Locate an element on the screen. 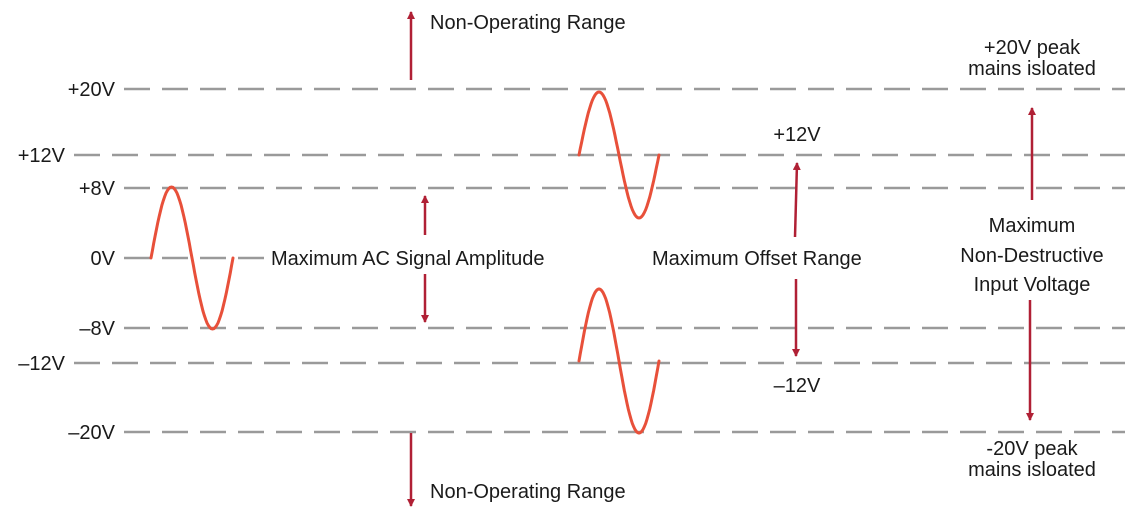 The height and width of the screenshot is (510, 1132). level-labels: +20V +12V +8V 0V –8V –12V –20V is located at coordinates (67, 261).